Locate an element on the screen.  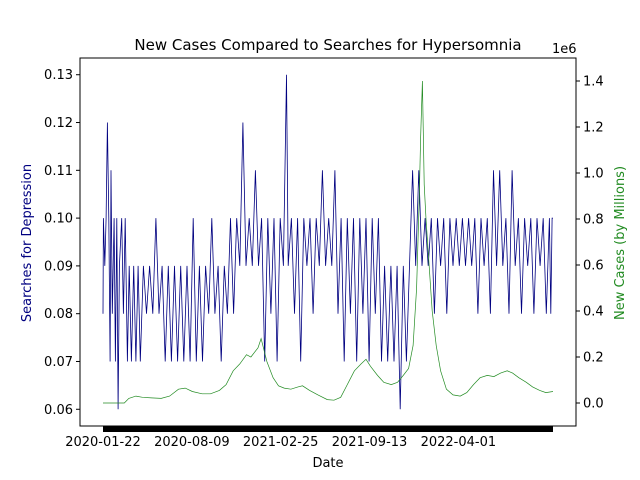
right-axis-tick-label: 1.2 is located at coordinates (593, 128).